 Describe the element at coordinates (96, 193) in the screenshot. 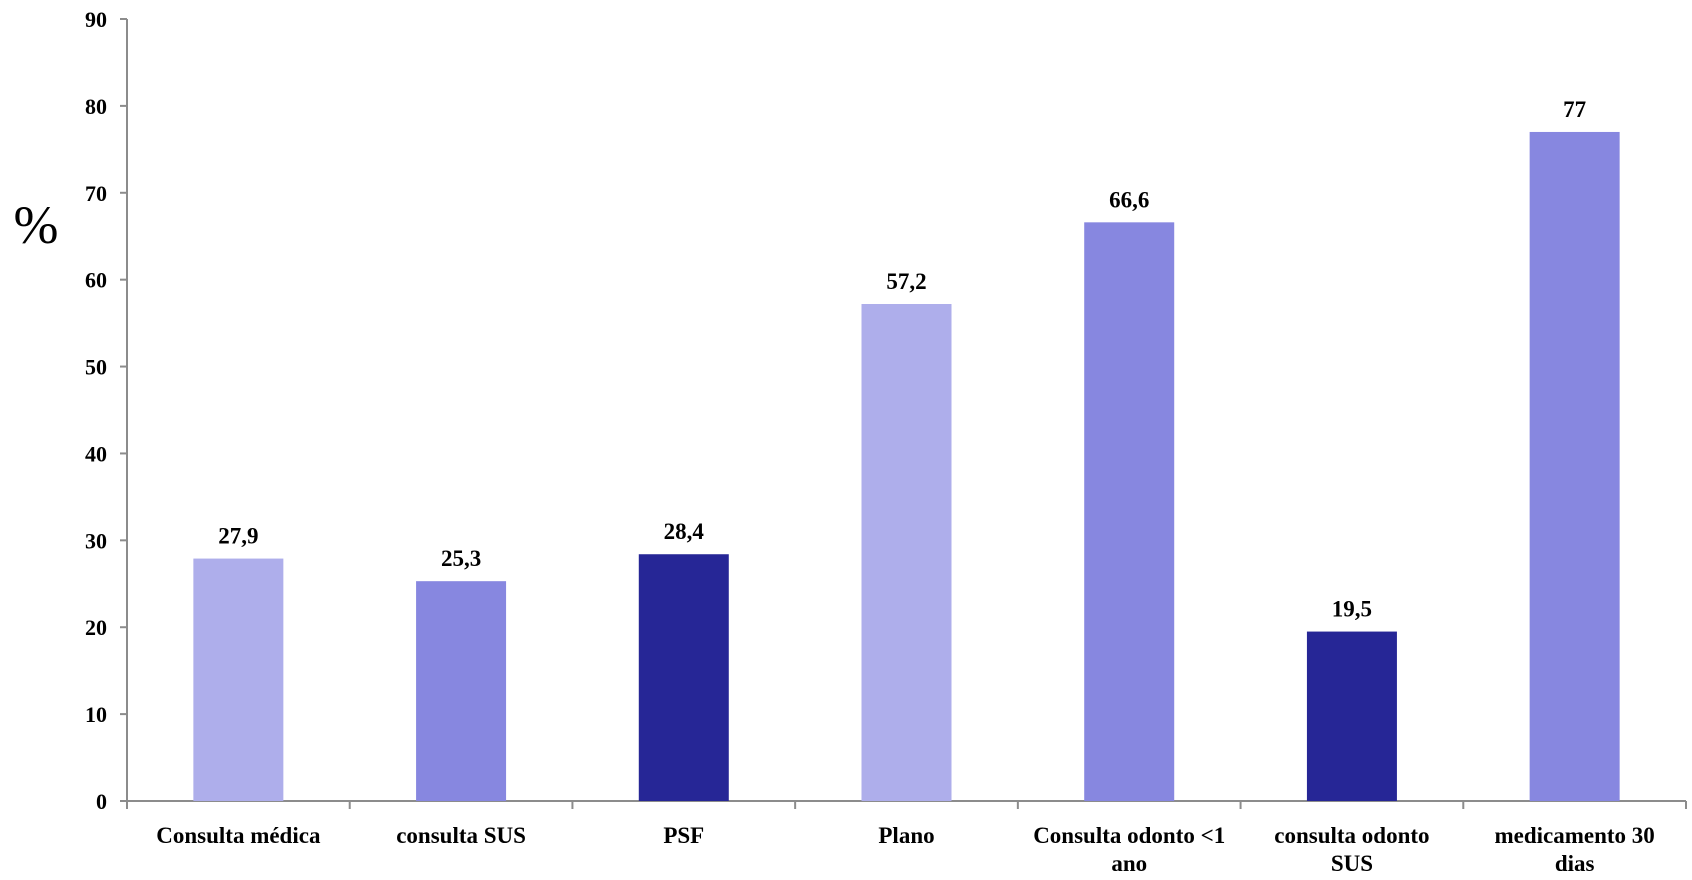

I see `y-tick-label: 70` at that location.